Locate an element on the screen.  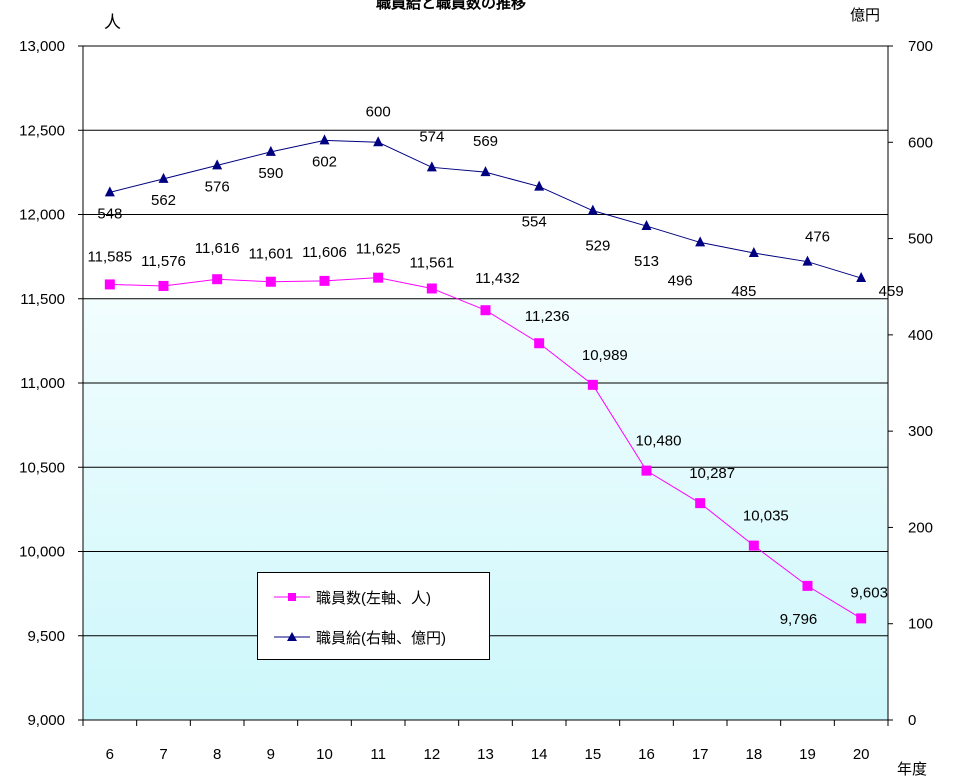
staff-count-data-label: 11,625 is located at coordinates (378, 249).